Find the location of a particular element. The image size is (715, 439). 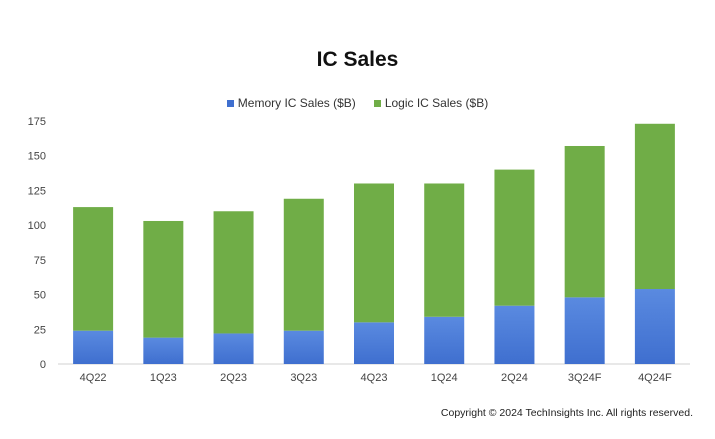

x-tick-label: 2Q24 is located at coordinates (514, 378).